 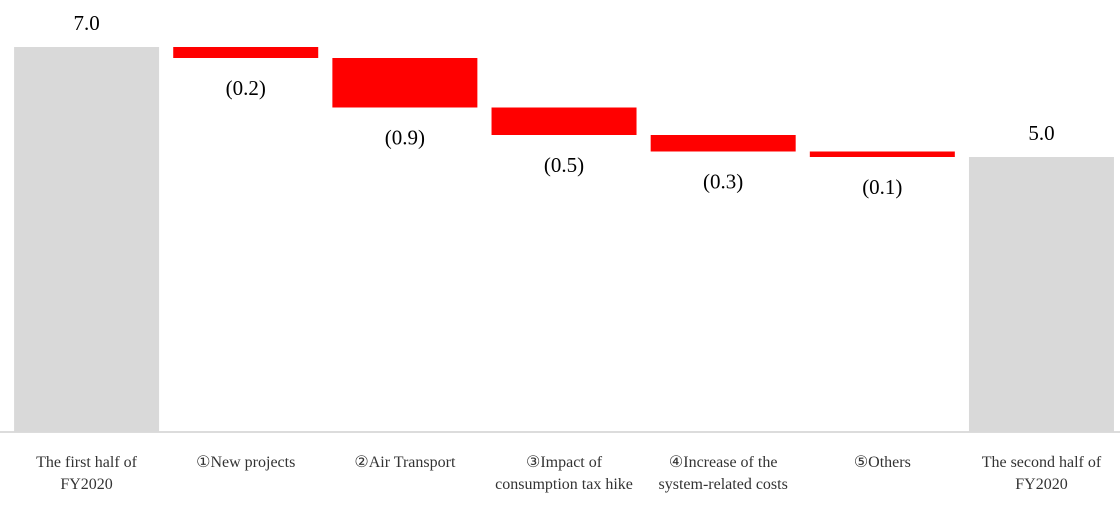 I want to click on x-tick-label: The first half of FY2020, so click(x=86, y=473).